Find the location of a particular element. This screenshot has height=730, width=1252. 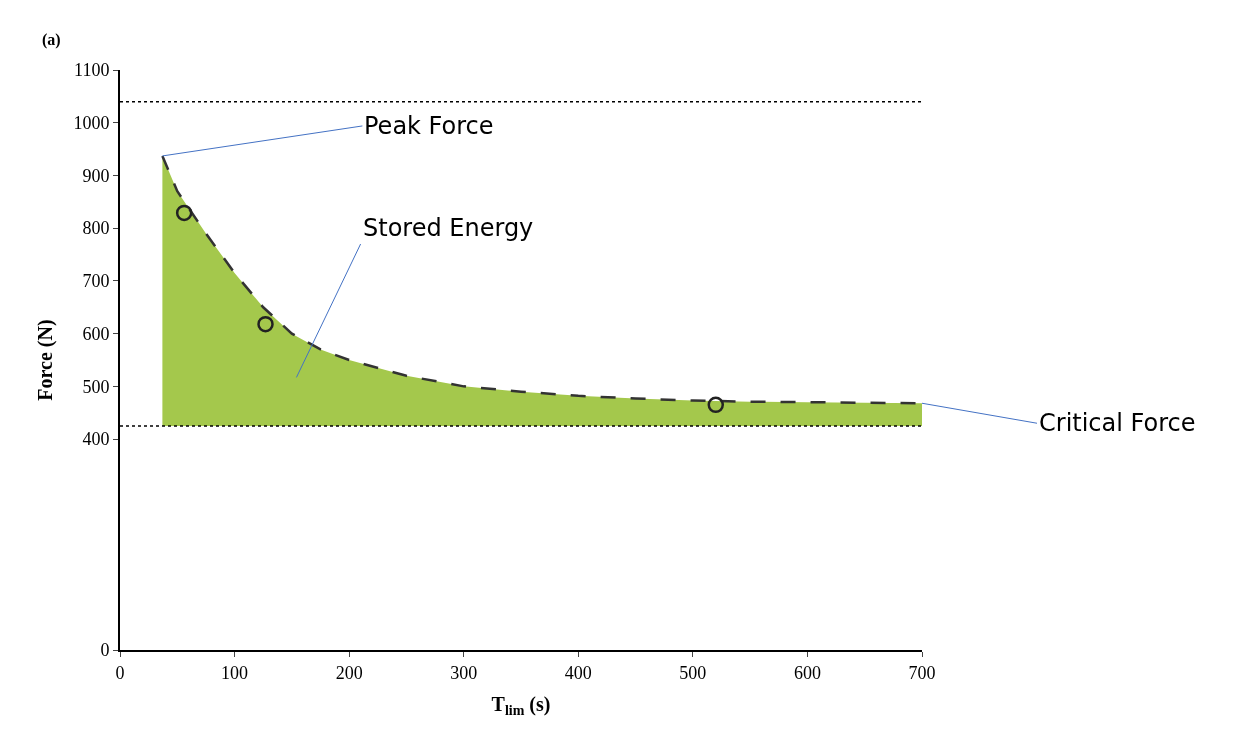

x-tick-label: 600 is located at coordinates (807, 672).